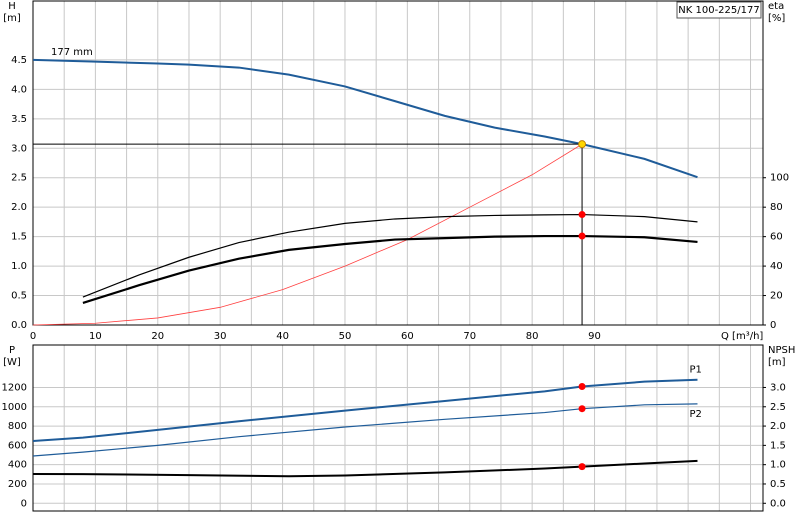 The width and height of the screenshot is (800, 520). What do you see at coordinates (12, 6) in the screenshot?
I see `y-axis-label: H` at bounding box center [12, 6].